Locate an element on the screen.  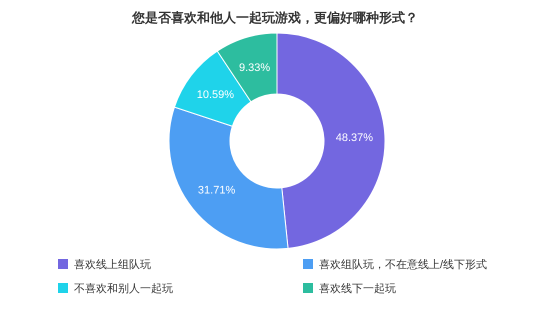
data-label: 9.33% is located at coordinates (254, 68).